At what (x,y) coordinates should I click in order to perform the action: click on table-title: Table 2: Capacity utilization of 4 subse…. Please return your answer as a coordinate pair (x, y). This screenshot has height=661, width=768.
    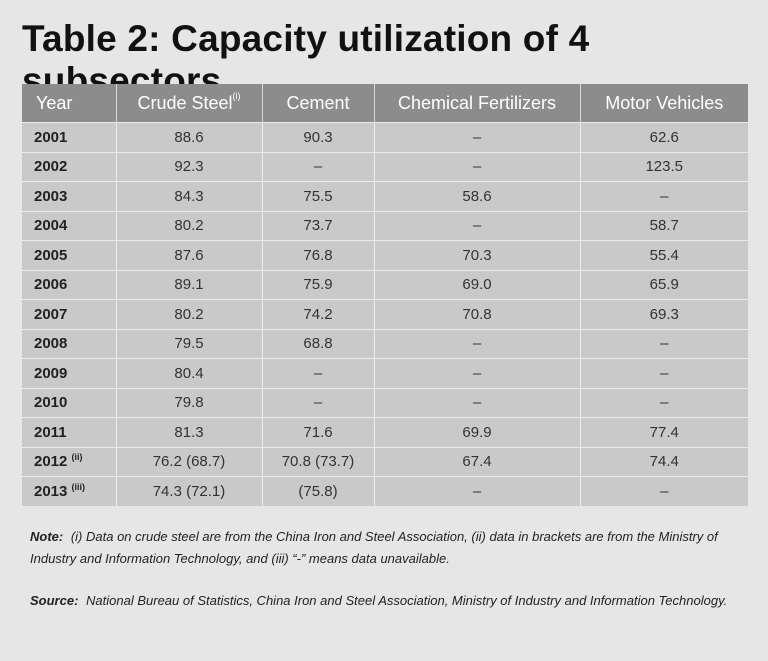
    Looking at the image, I should click on (306, 59).